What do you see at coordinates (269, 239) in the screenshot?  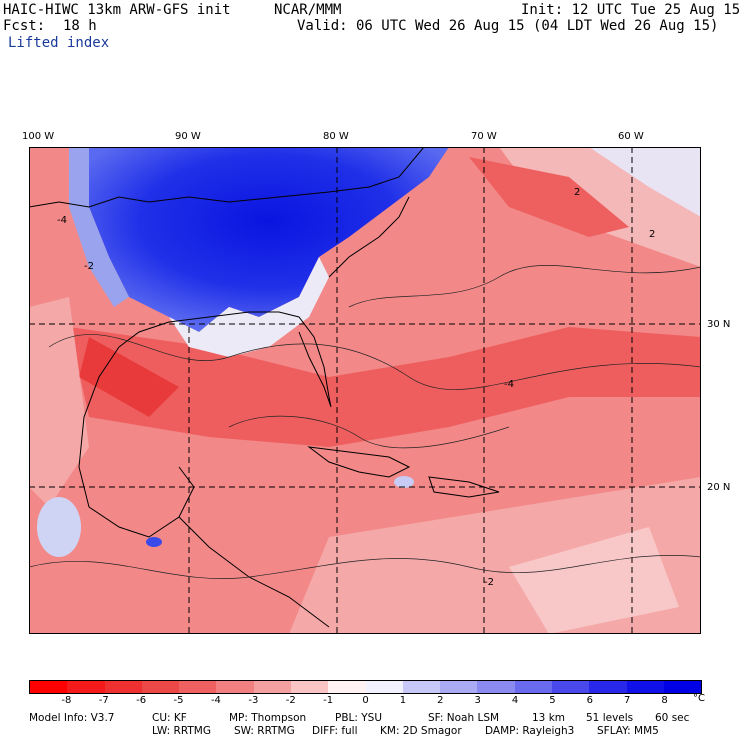 I see `stable-region` at bounding box center [269, 239].